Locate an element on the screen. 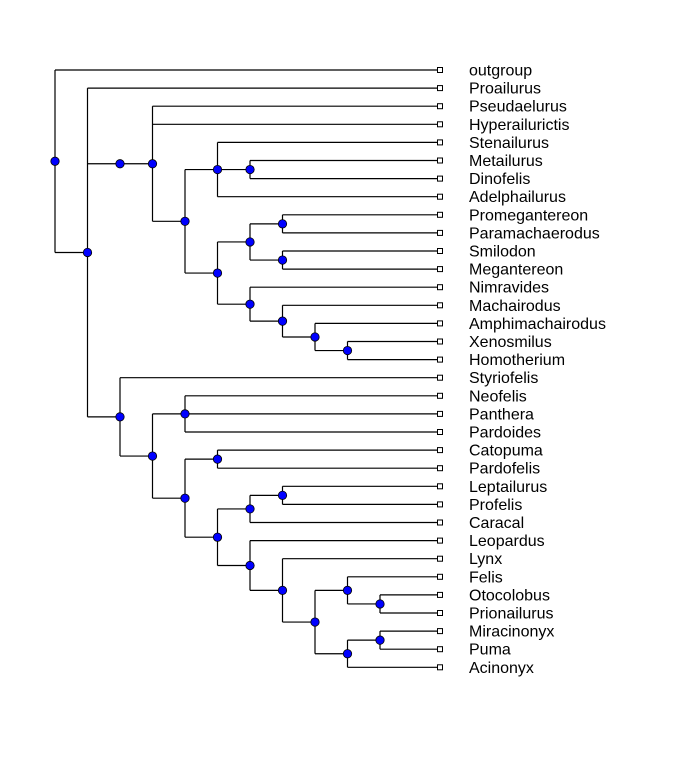 The height and width of the screenshot is (770, 690). tip-label: Styriofelis is located at coordinates (503, 378).